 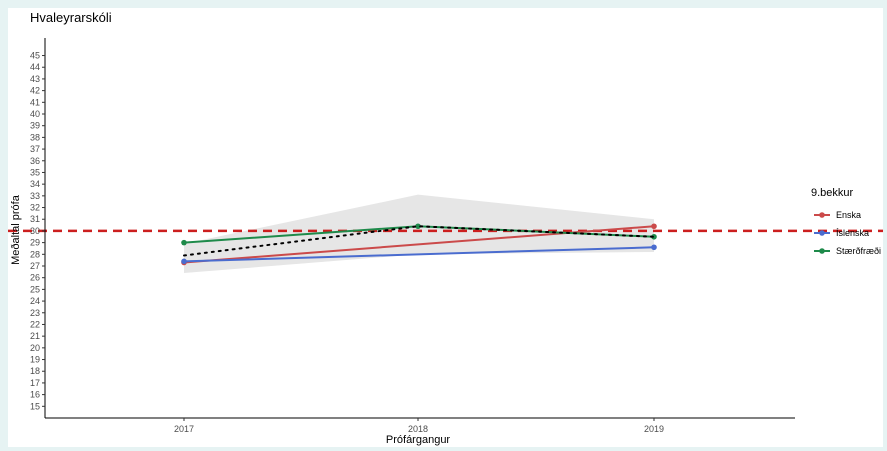 What do you see at coordinates (35, 278) in the screenshot?
I see `y-tick-label: 26` at bounding box center [35, 278].